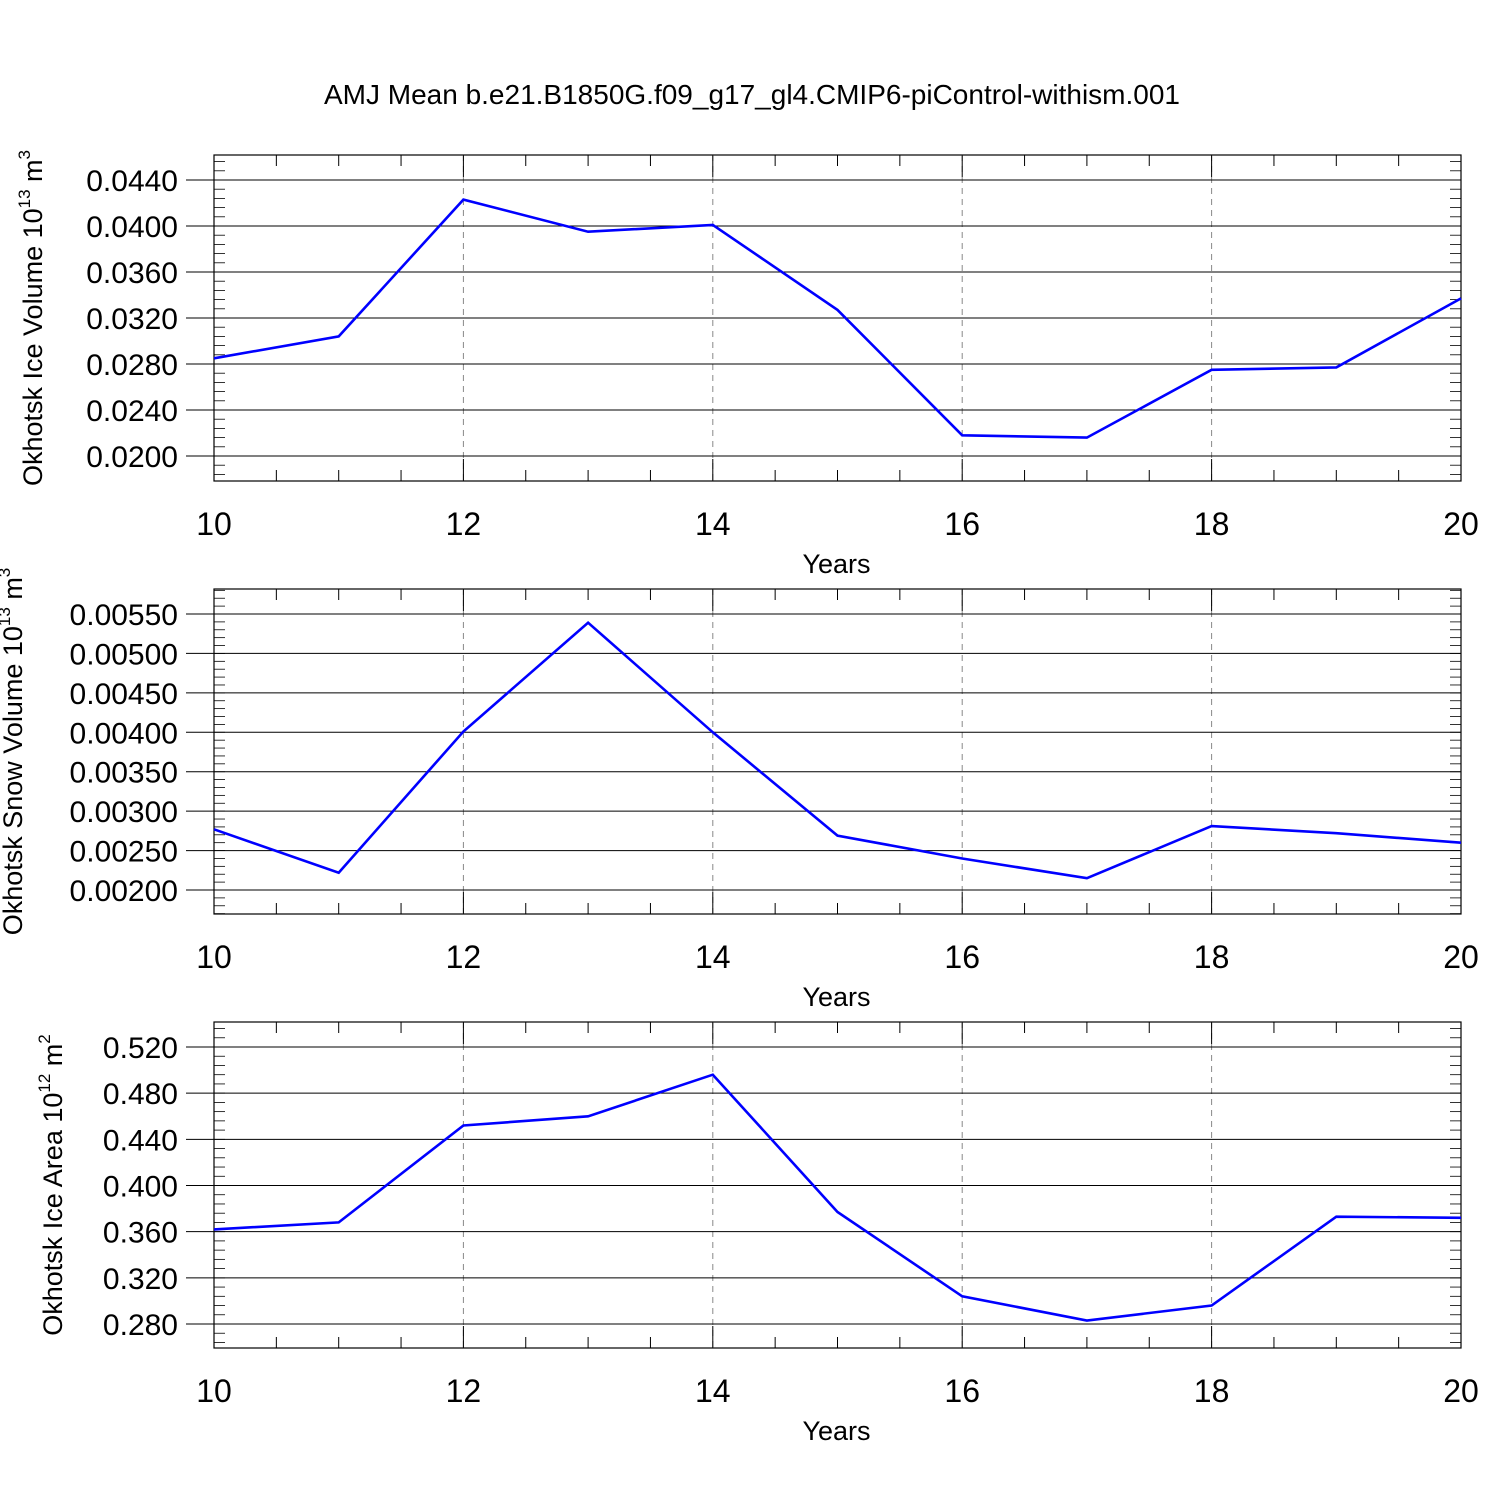 This screenshot has width=1500, height=1500. Describe the element at coordinates (124, 615) in the screenshot. I see `y-tick-label: 0.00550` at that location.